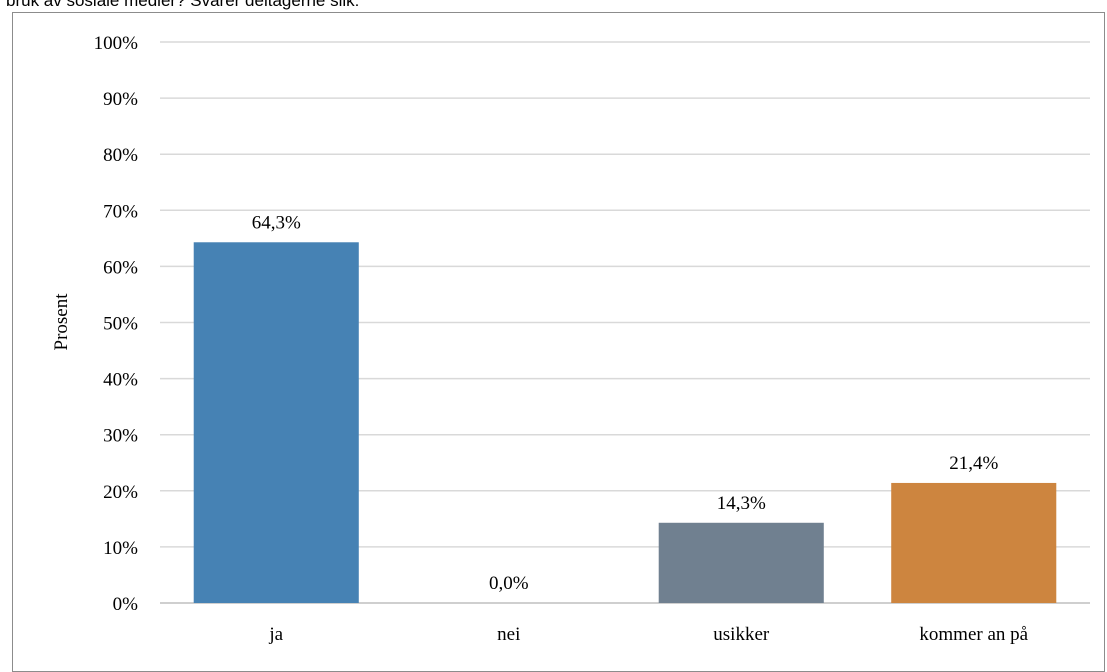 The width and height of the screenshot is (1107, 672). What do you see at coordinates (120, 548) in the screenshot?
I see `y-tick-label: 10%` at bounding box center [120, 548].